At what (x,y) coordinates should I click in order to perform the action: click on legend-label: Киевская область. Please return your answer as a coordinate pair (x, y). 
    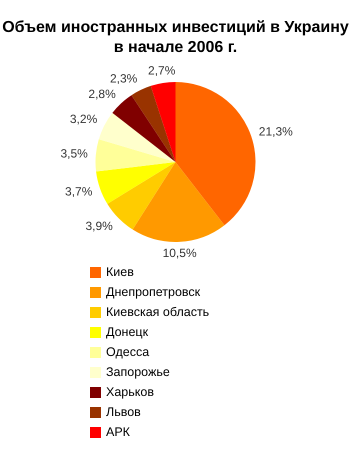
    Looking at the image, I should click on (158, 312).